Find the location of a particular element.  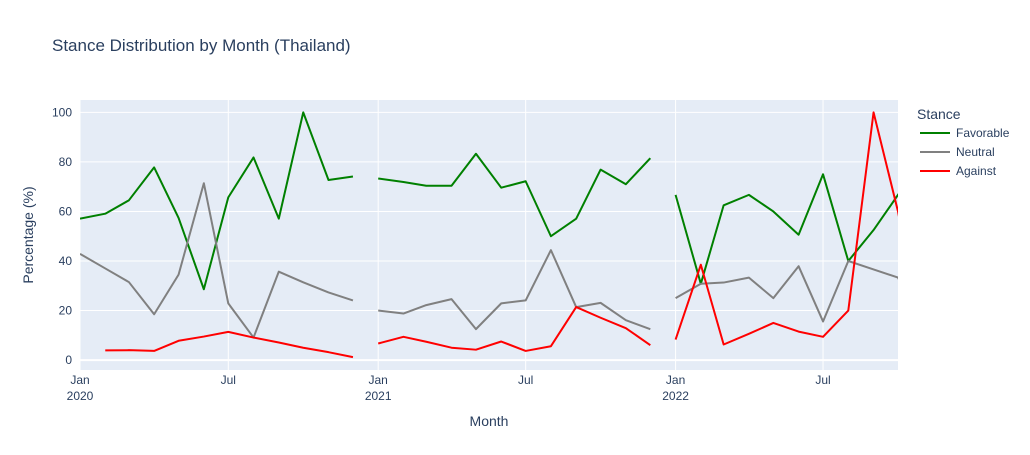

x-axis-ticks: Jan 2020 Jul Jan 2021 Jul Jan 2022 Jul is located at coordinates (449, 388).